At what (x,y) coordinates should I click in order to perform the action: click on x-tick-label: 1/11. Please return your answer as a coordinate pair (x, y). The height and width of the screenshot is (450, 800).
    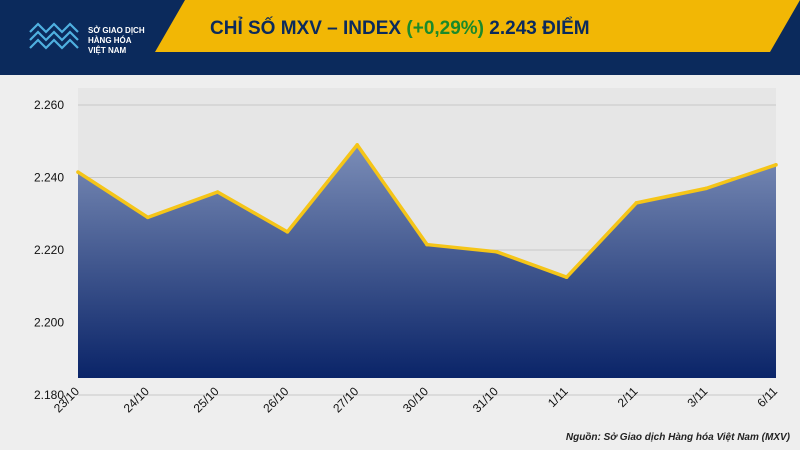
    Looking at the image, I should click on (558, 397).